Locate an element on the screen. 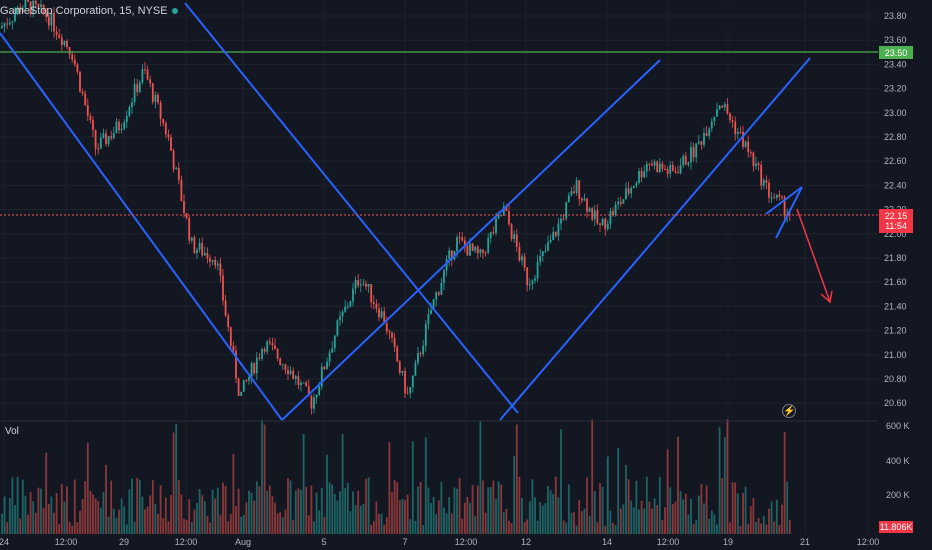 This screenshot has height=550, width=932. time-axis is located at coordinates (466, 542).